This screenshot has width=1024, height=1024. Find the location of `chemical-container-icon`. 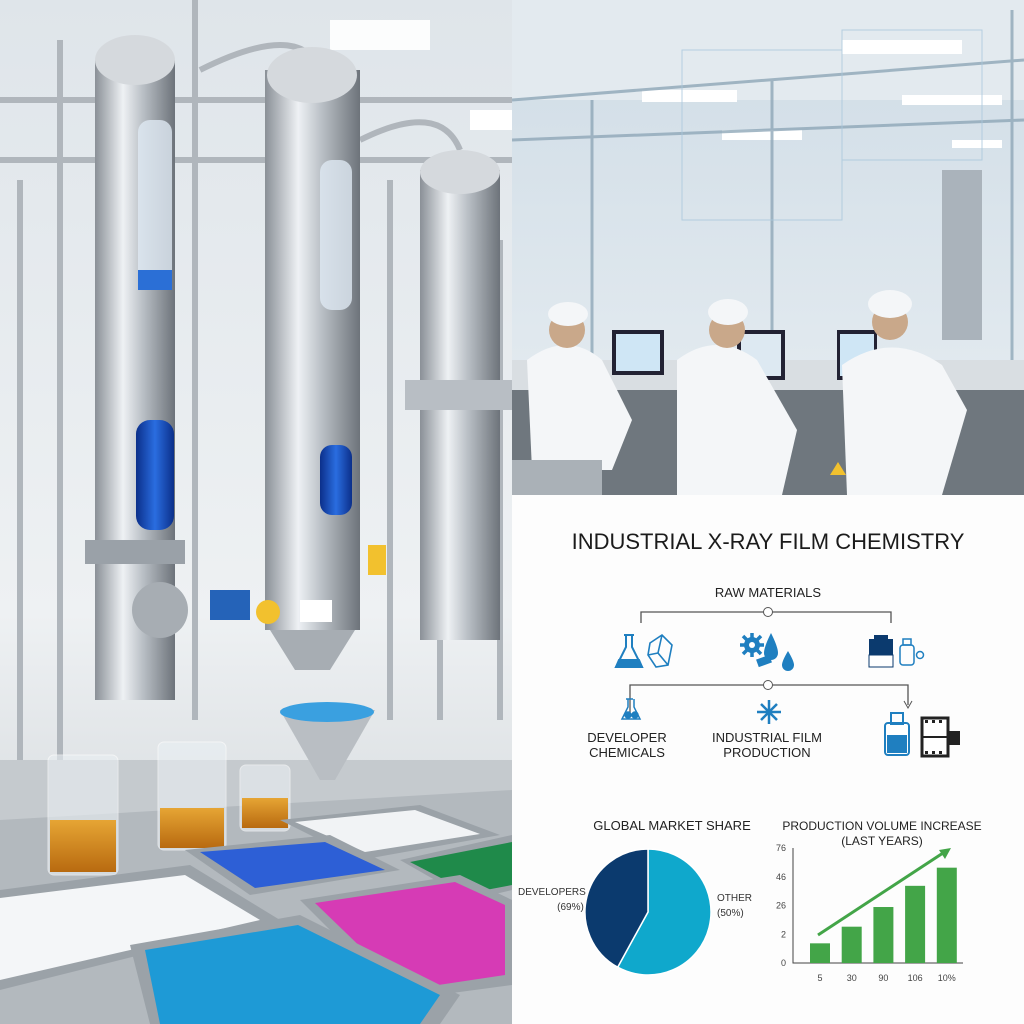

chemical-container-icon is located at coordinates (881, 651).